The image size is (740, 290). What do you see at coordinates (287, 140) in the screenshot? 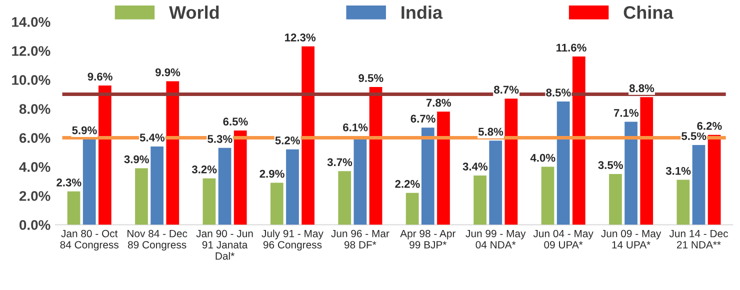
I see `text: 5.2%` at bounding box center [287, 140].